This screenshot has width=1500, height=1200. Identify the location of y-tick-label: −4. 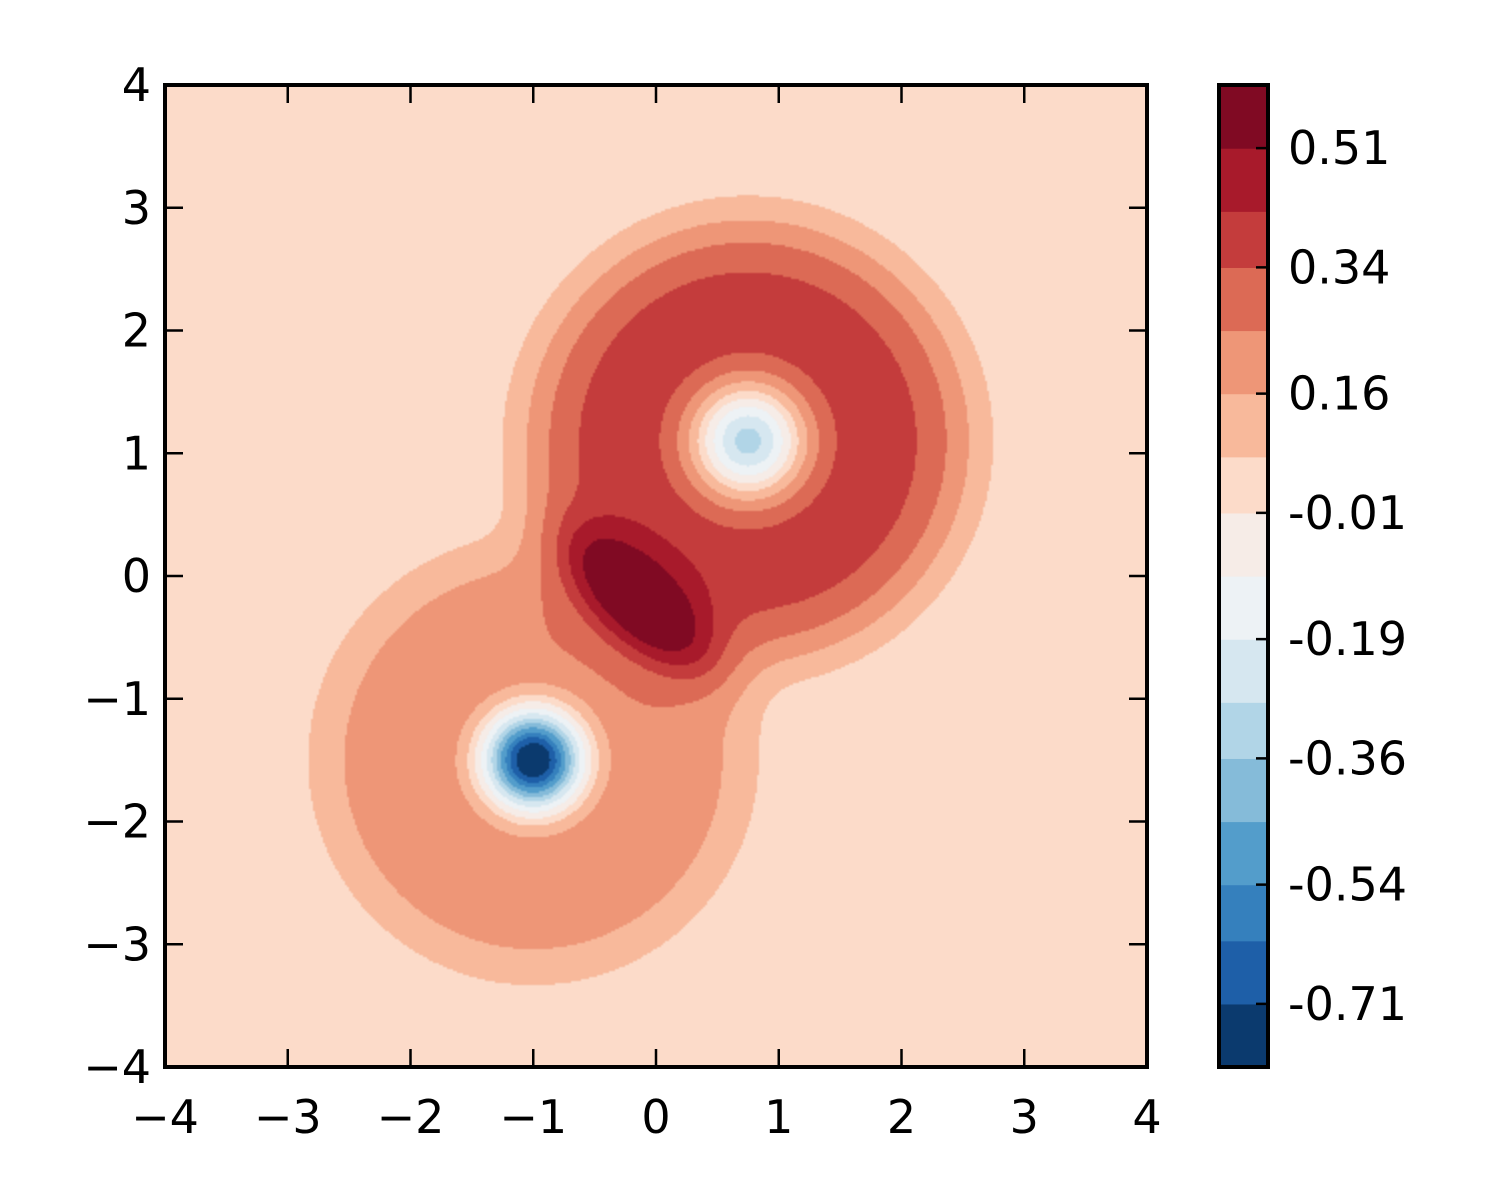
(117, 1067).